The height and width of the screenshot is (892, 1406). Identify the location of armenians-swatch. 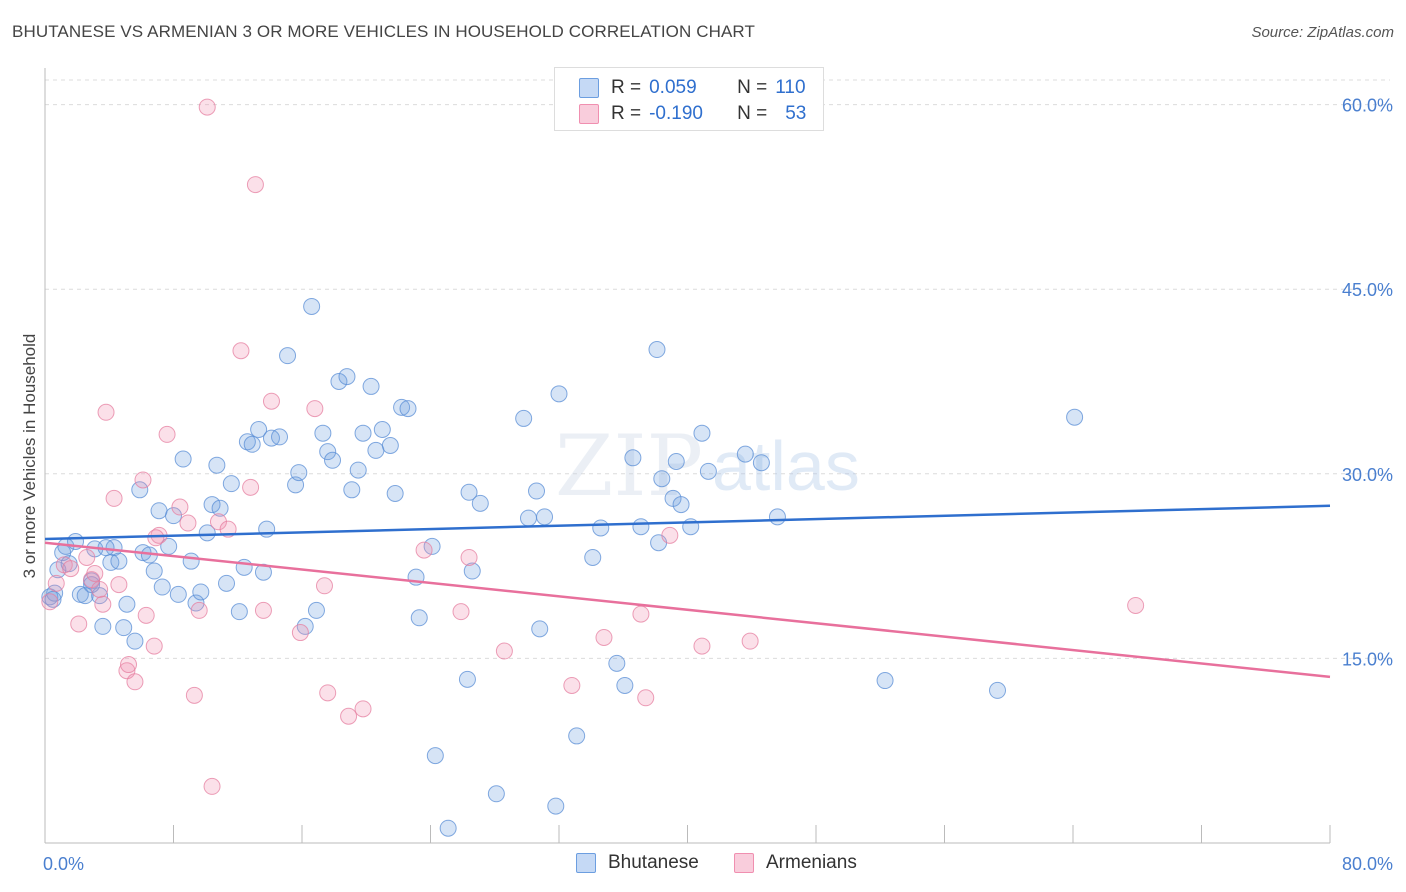
(744, 863).